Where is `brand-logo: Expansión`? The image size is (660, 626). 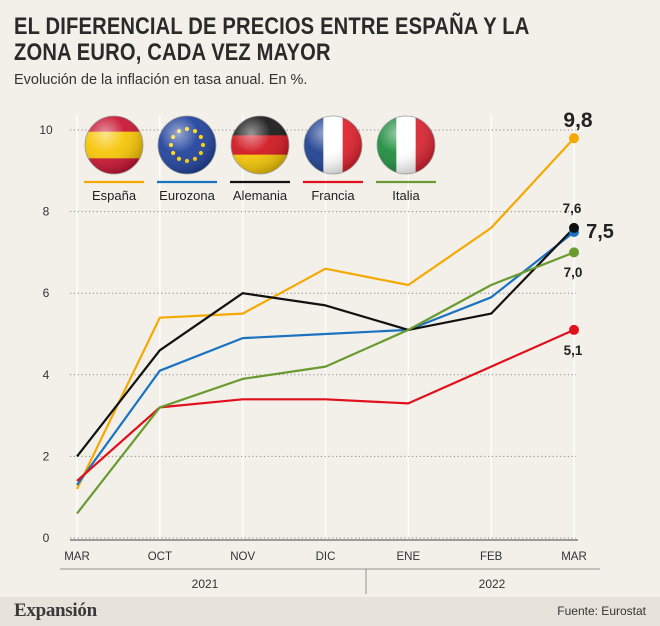
brand-logo: Expansión is located at coordinates (55, 610).